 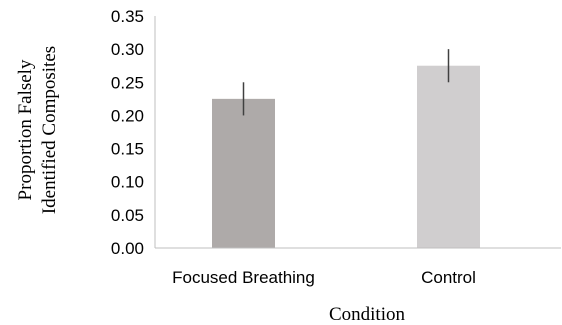 I want to click on x-category-label: Control, so click(x=448, y=277).